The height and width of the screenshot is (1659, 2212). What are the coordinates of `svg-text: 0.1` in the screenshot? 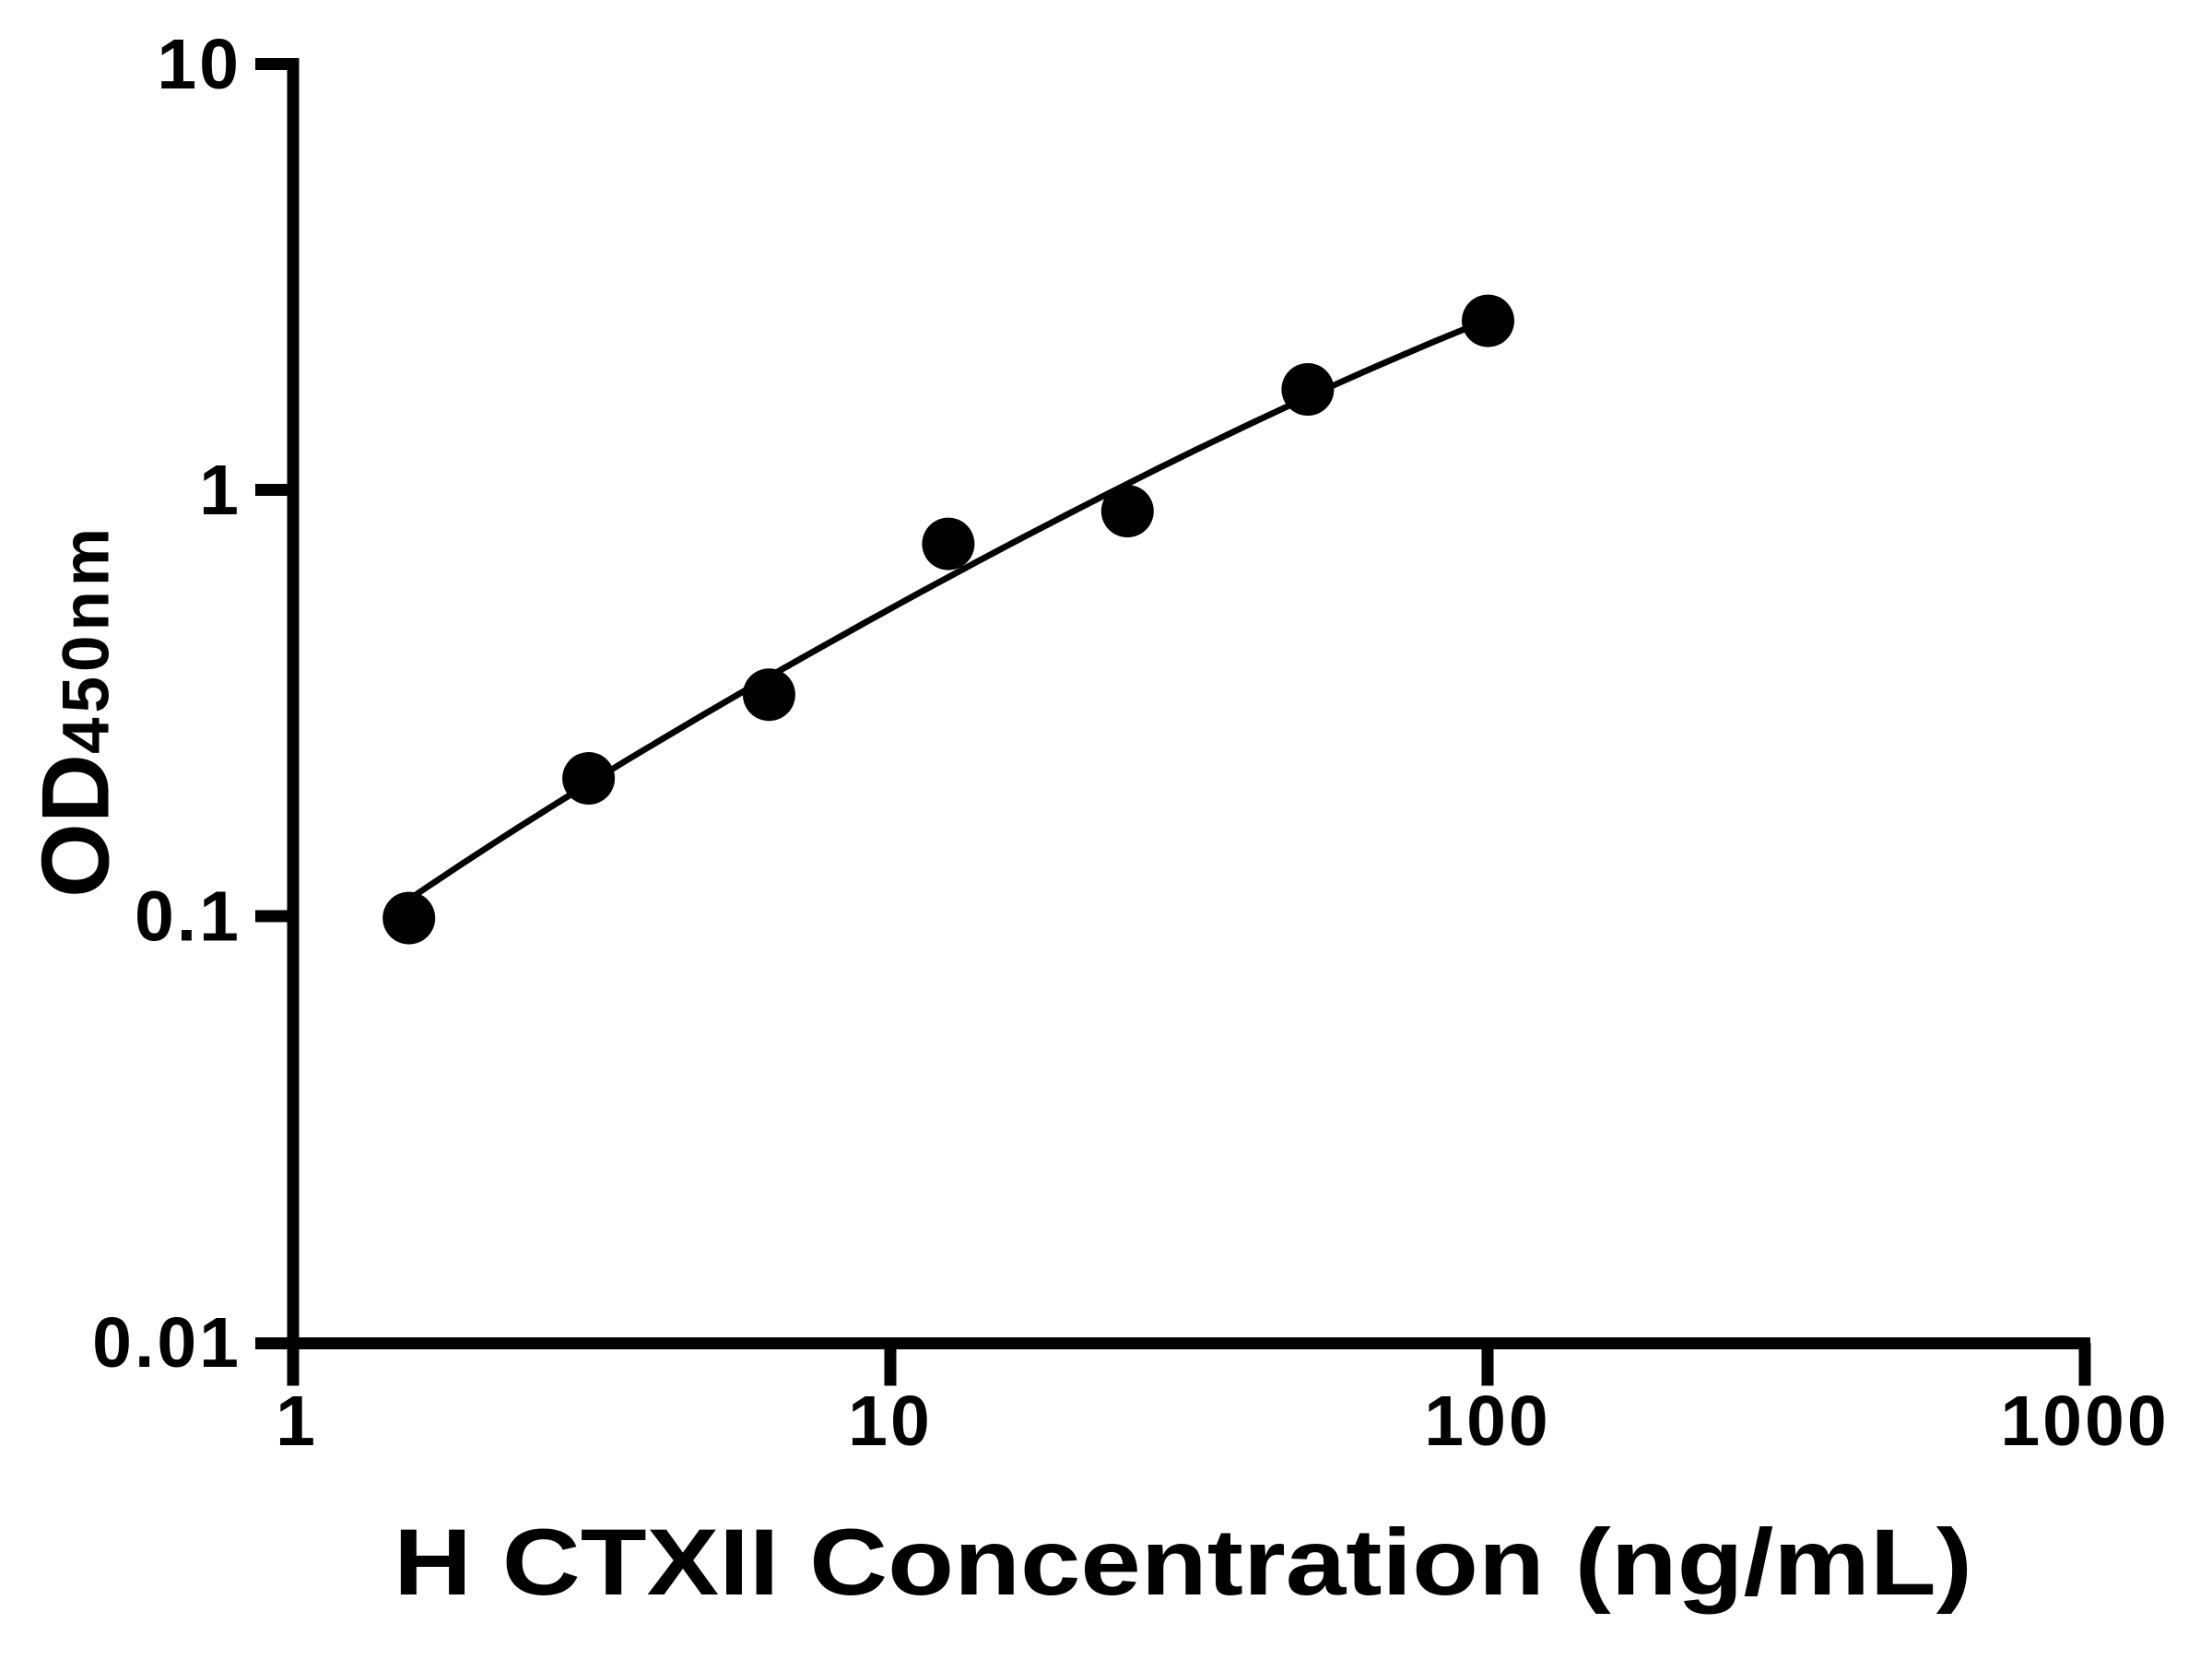 It's located at (188, 917).